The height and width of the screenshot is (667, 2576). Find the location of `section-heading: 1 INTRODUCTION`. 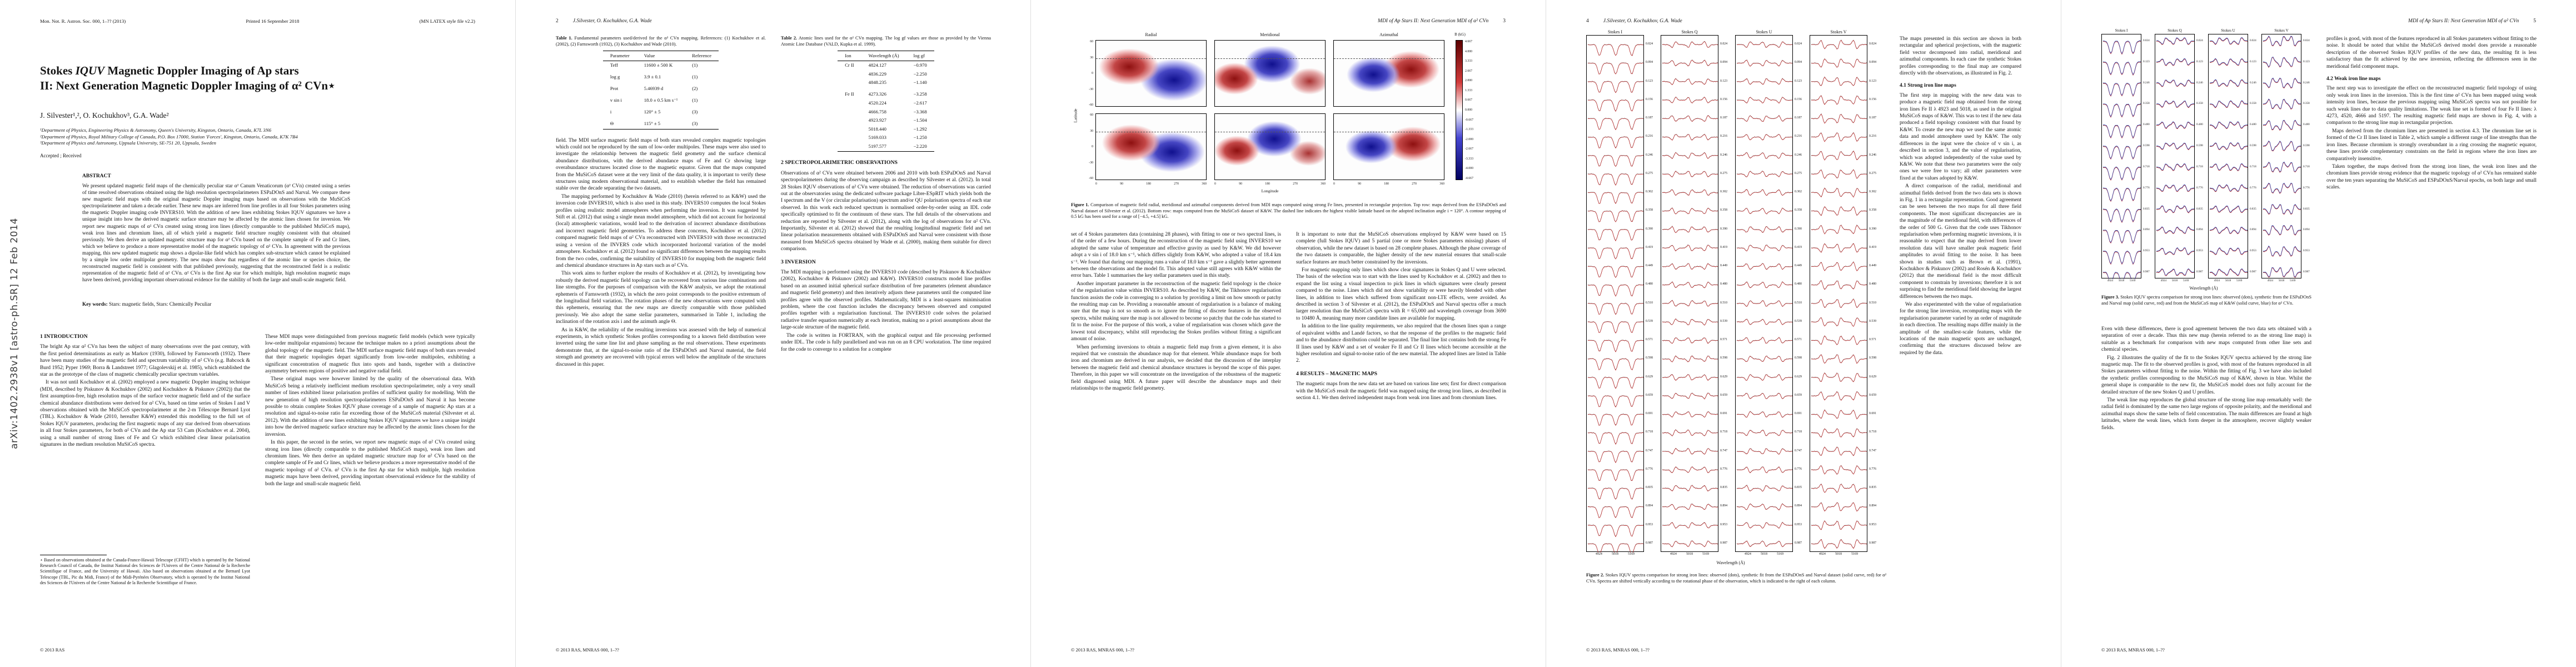

section-heading: 1 INTRODUCTION is located at coordinates (64, 337).